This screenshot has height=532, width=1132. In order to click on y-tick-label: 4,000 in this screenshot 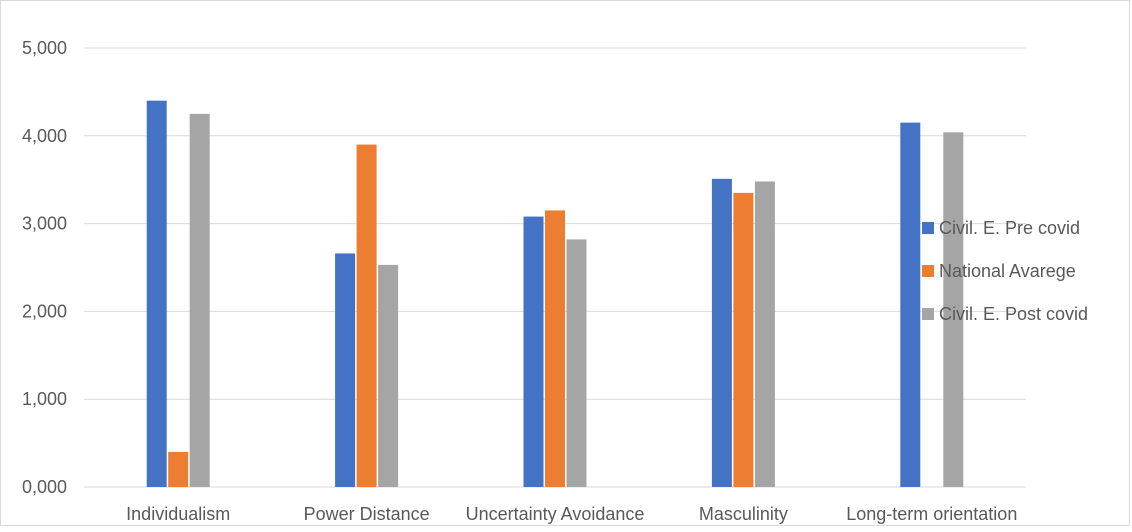, I will do `click(44, 136)`.